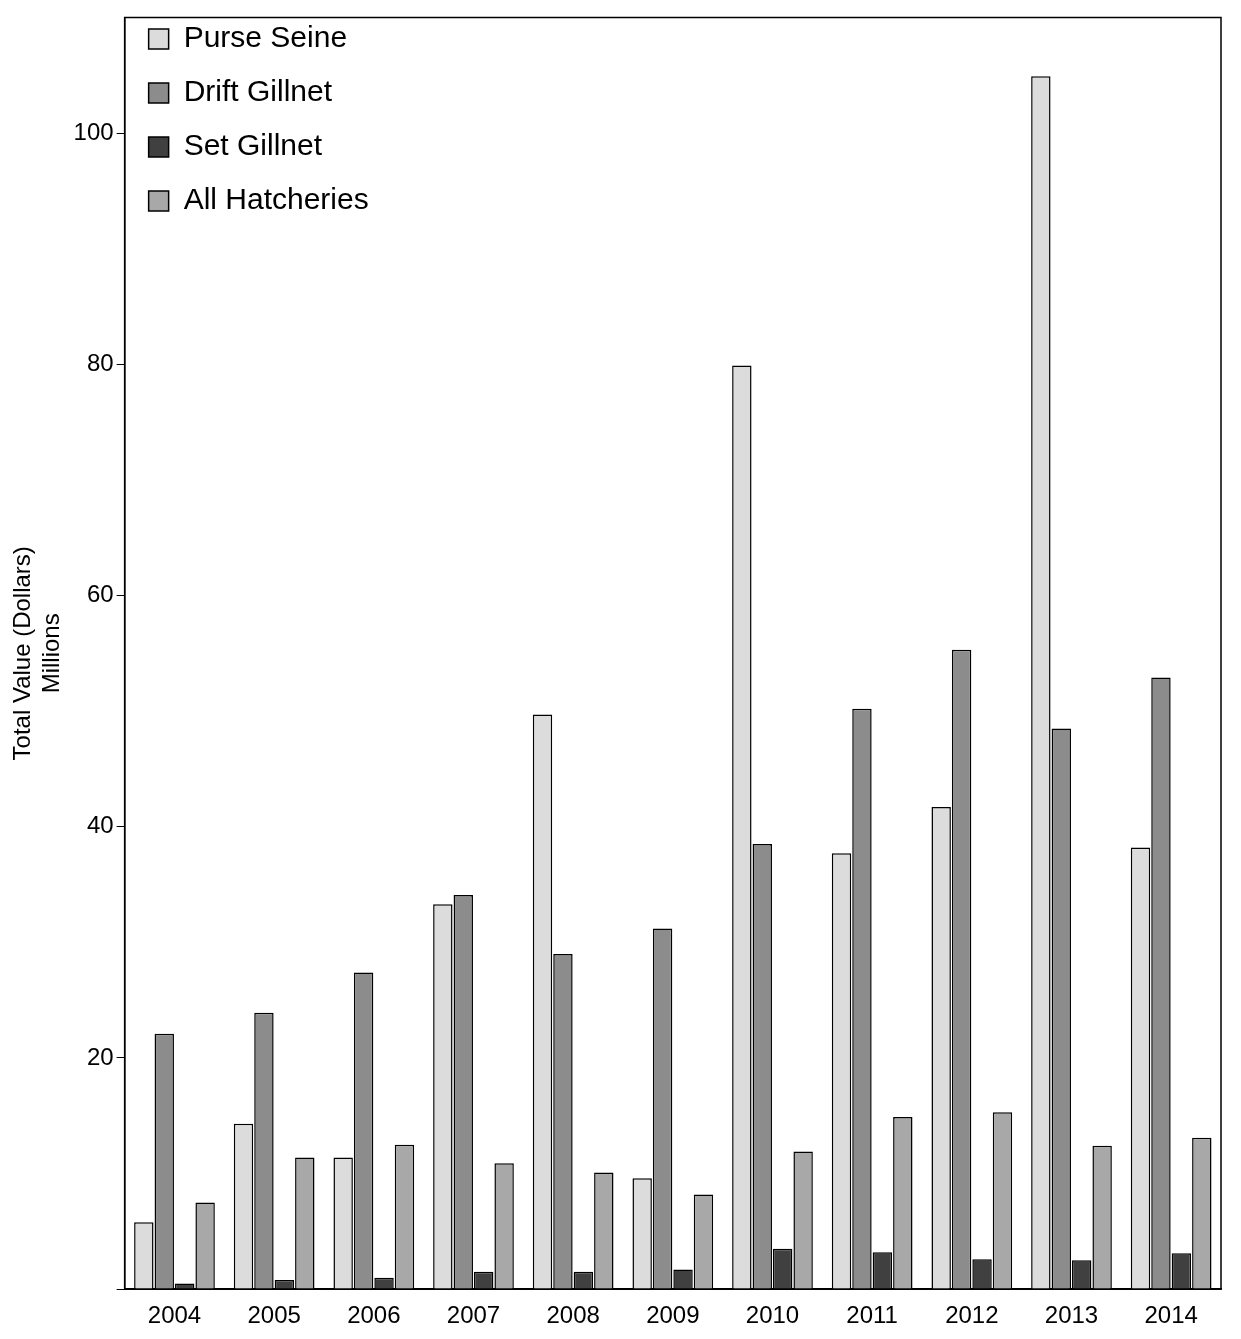  What do you see at coordinates (174, 1315) in the screenshot?
I see `x-tick-label: 2004` at bounding box center [174, 1315].